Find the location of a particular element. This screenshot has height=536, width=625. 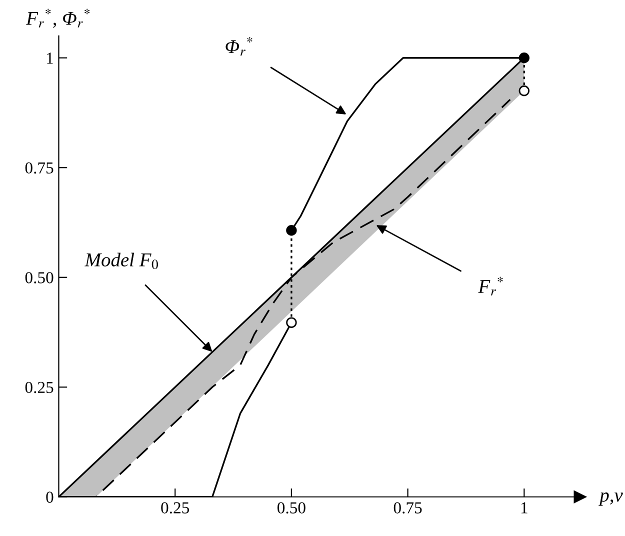

annotation: Φ$_{r}$$^{*}$ is located at coordinates (239, 46).